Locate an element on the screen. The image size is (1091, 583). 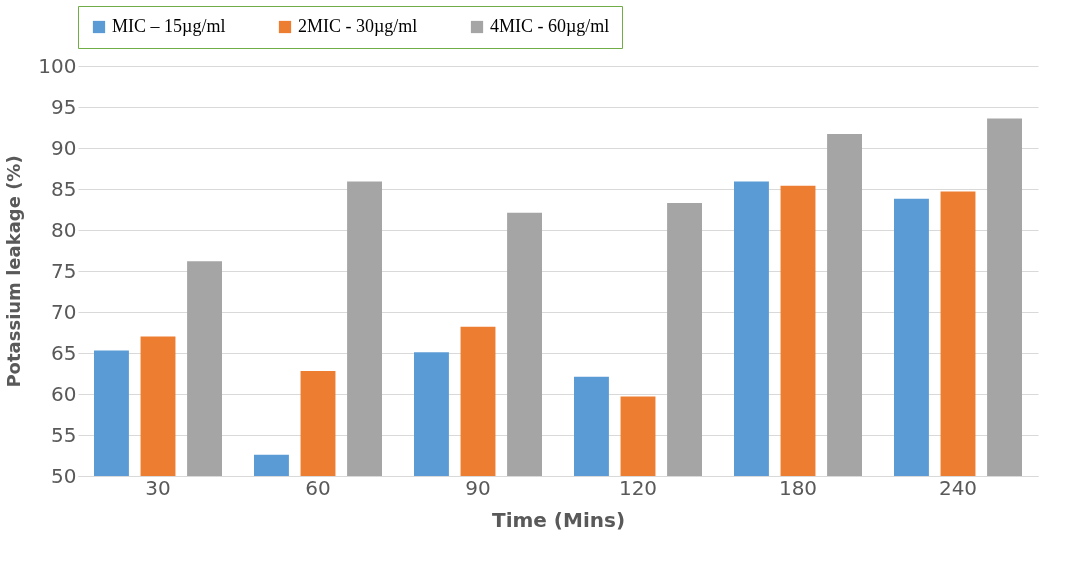
x-tick-label: 240 is located at coordinates (958, 487).